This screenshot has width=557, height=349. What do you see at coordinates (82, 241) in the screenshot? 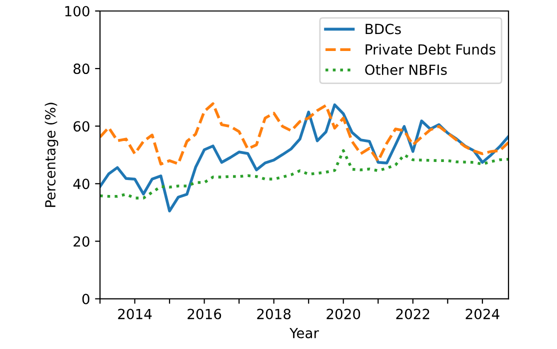
I see `y-tick-label: 20` at bounding box center [82, 241].